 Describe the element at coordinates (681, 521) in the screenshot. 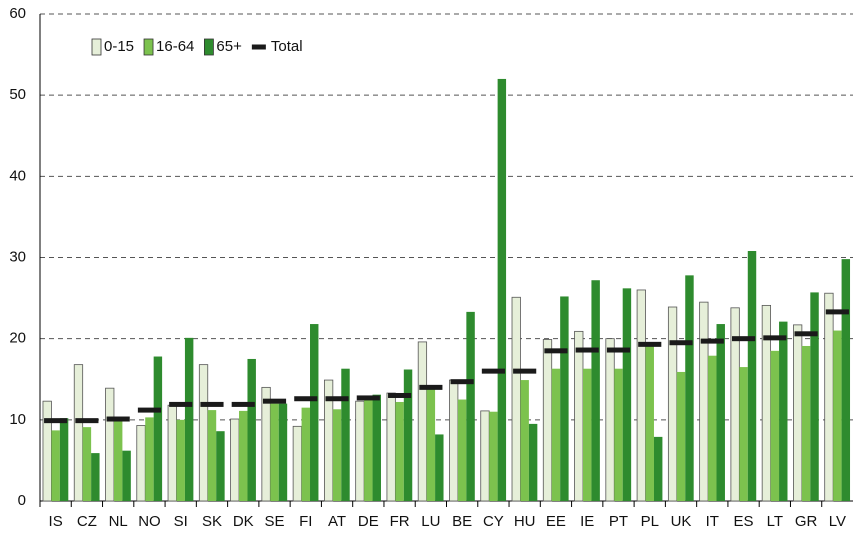

I see `x-tick-label: UK` at that location.